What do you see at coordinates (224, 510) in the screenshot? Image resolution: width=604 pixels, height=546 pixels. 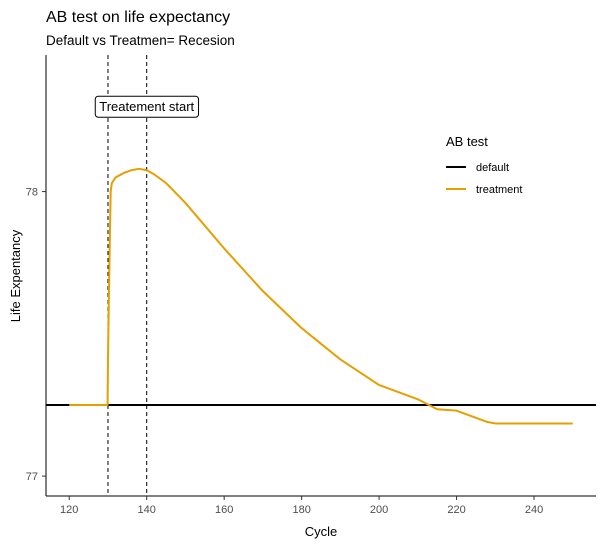 I see `x-tick-label: 160` at bounding box center [224, 510].